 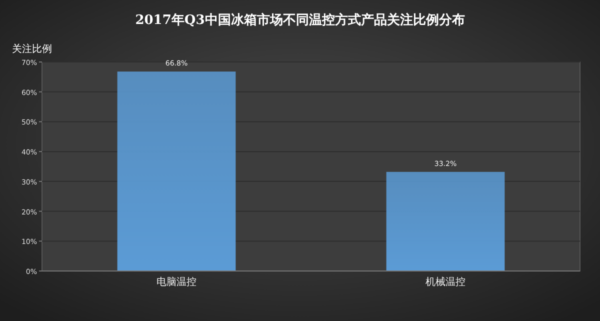 What do you see at coordinates (300, 20) in the screenshot?
I see `chart-title: 2017年Q3中国冰箱市场不同温控方式产品关注比例分布` at bounding box center [300, 20].